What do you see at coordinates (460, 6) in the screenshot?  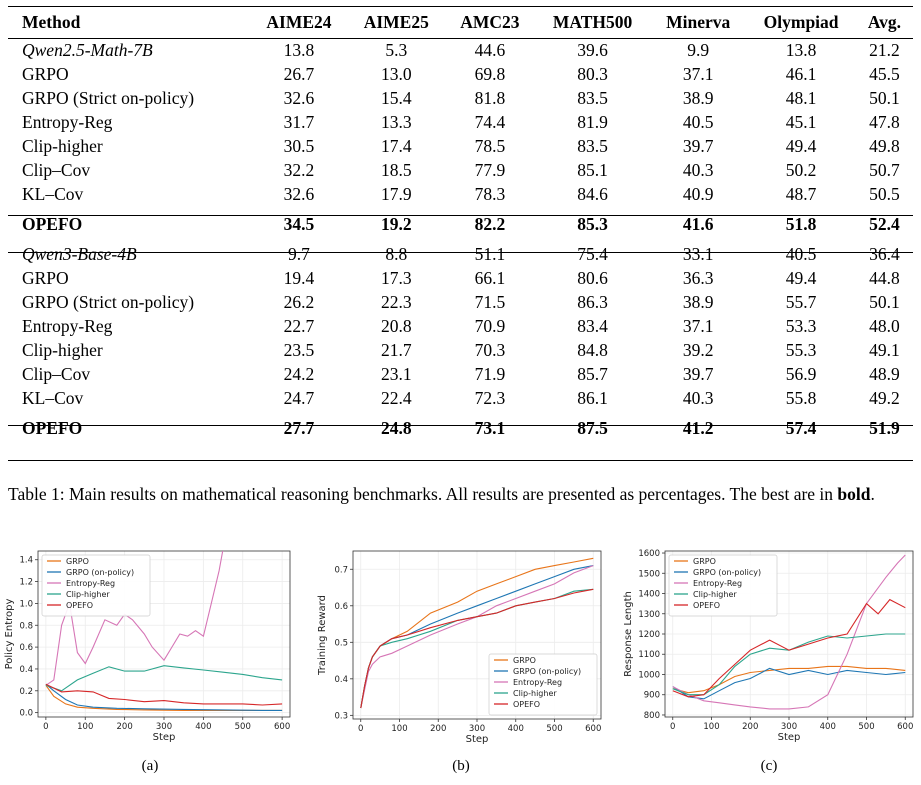 I see `table-top-rule` at bounding box center [460, 6].